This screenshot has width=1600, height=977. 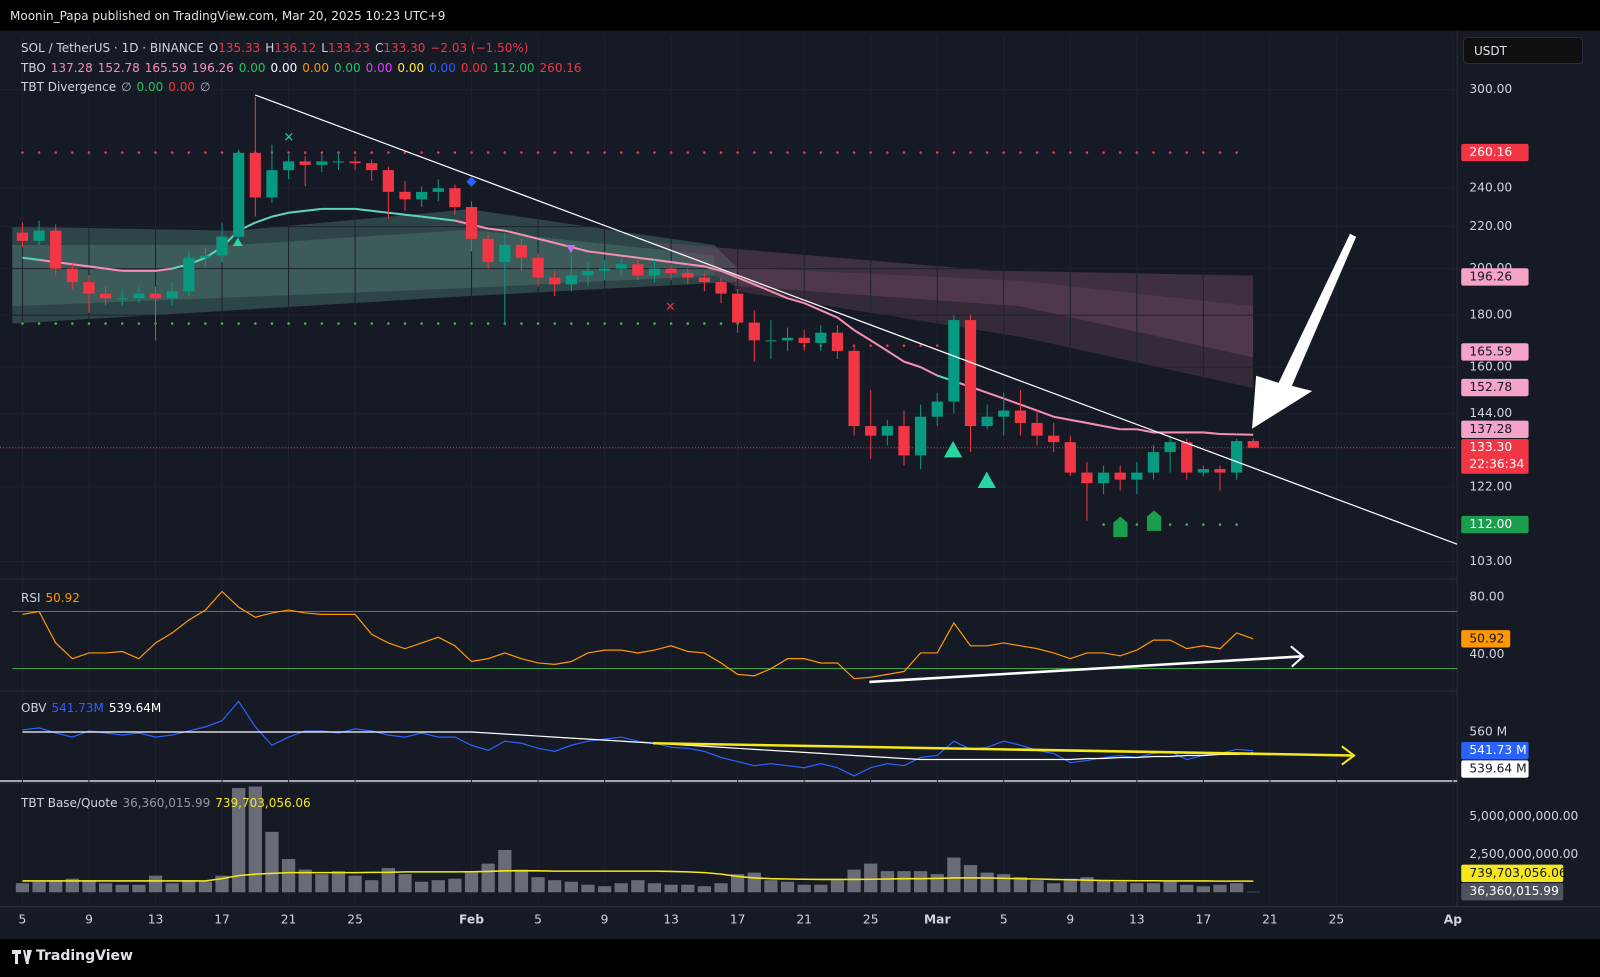 What do you see at coordinates (239, 48) in the screenshot?
I see `ohlc-value: 135.33` at bounding box center [239, 48].